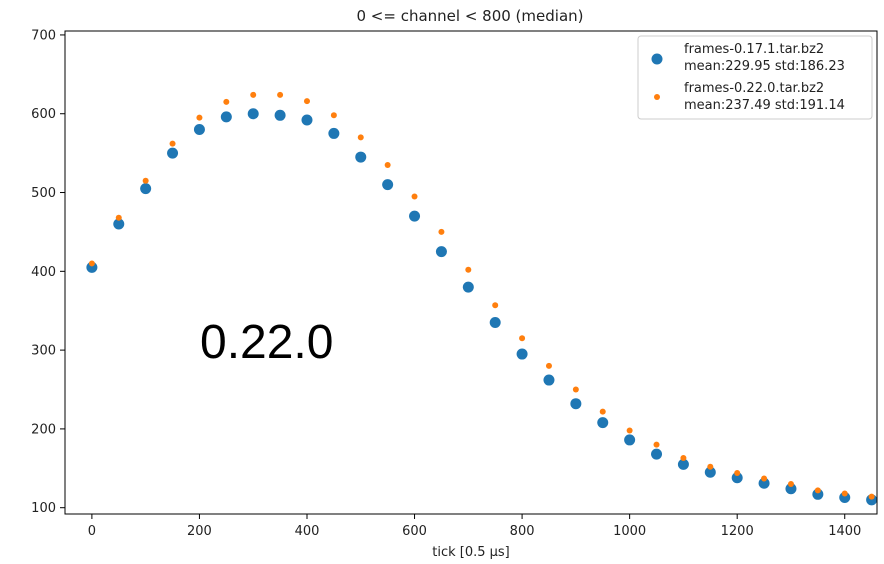 The width and height of the screenshot is (884, 564). Describe the element at coordinates (43, 35) in the screenshot. I see `y-tick-label: 700` at that location.